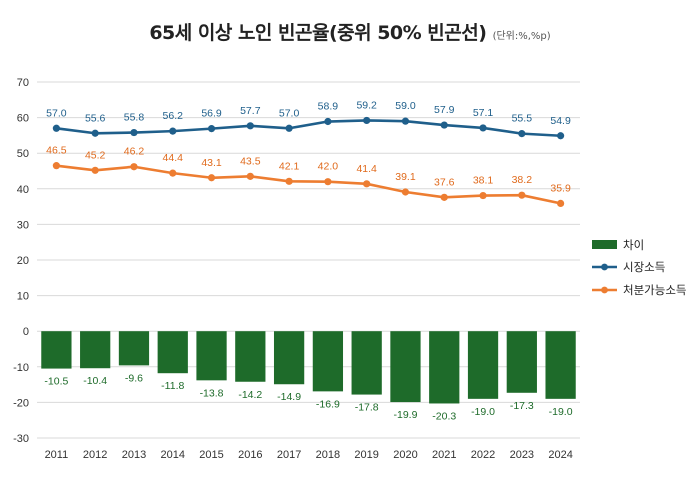 Image resolution: width=700 pixels, height=482 pixels. I want to click on line-data-label: 55.8, so click(134, 118).